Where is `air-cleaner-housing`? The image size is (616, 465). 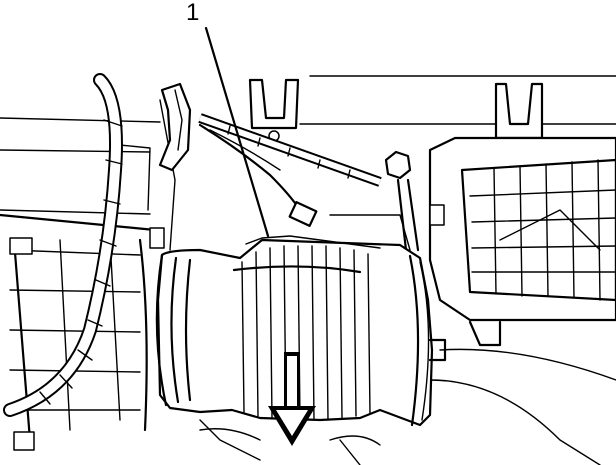
air-cleaner-housing is located at coordinates (522, 241).